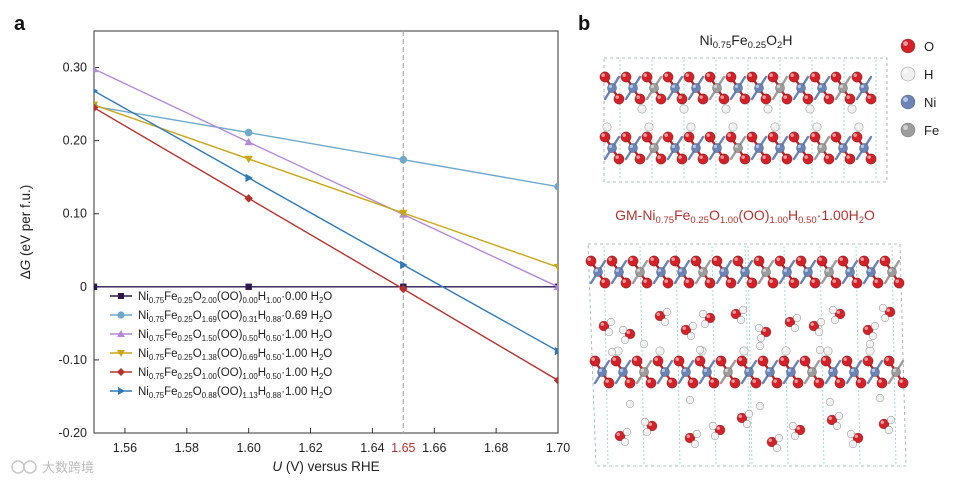  I want to click on formula-part: 1.00, so click(250, 376).